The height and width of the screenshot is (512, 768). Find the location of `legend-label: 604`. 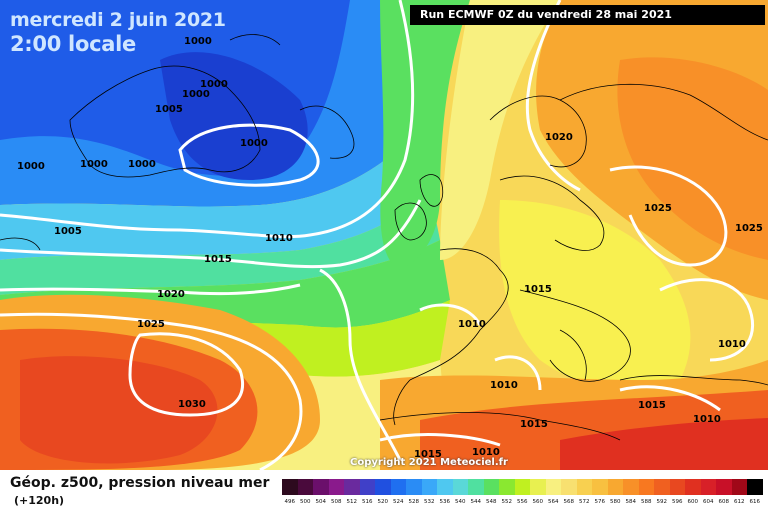

legend-label: 604 is located at coordinates (708, 502).